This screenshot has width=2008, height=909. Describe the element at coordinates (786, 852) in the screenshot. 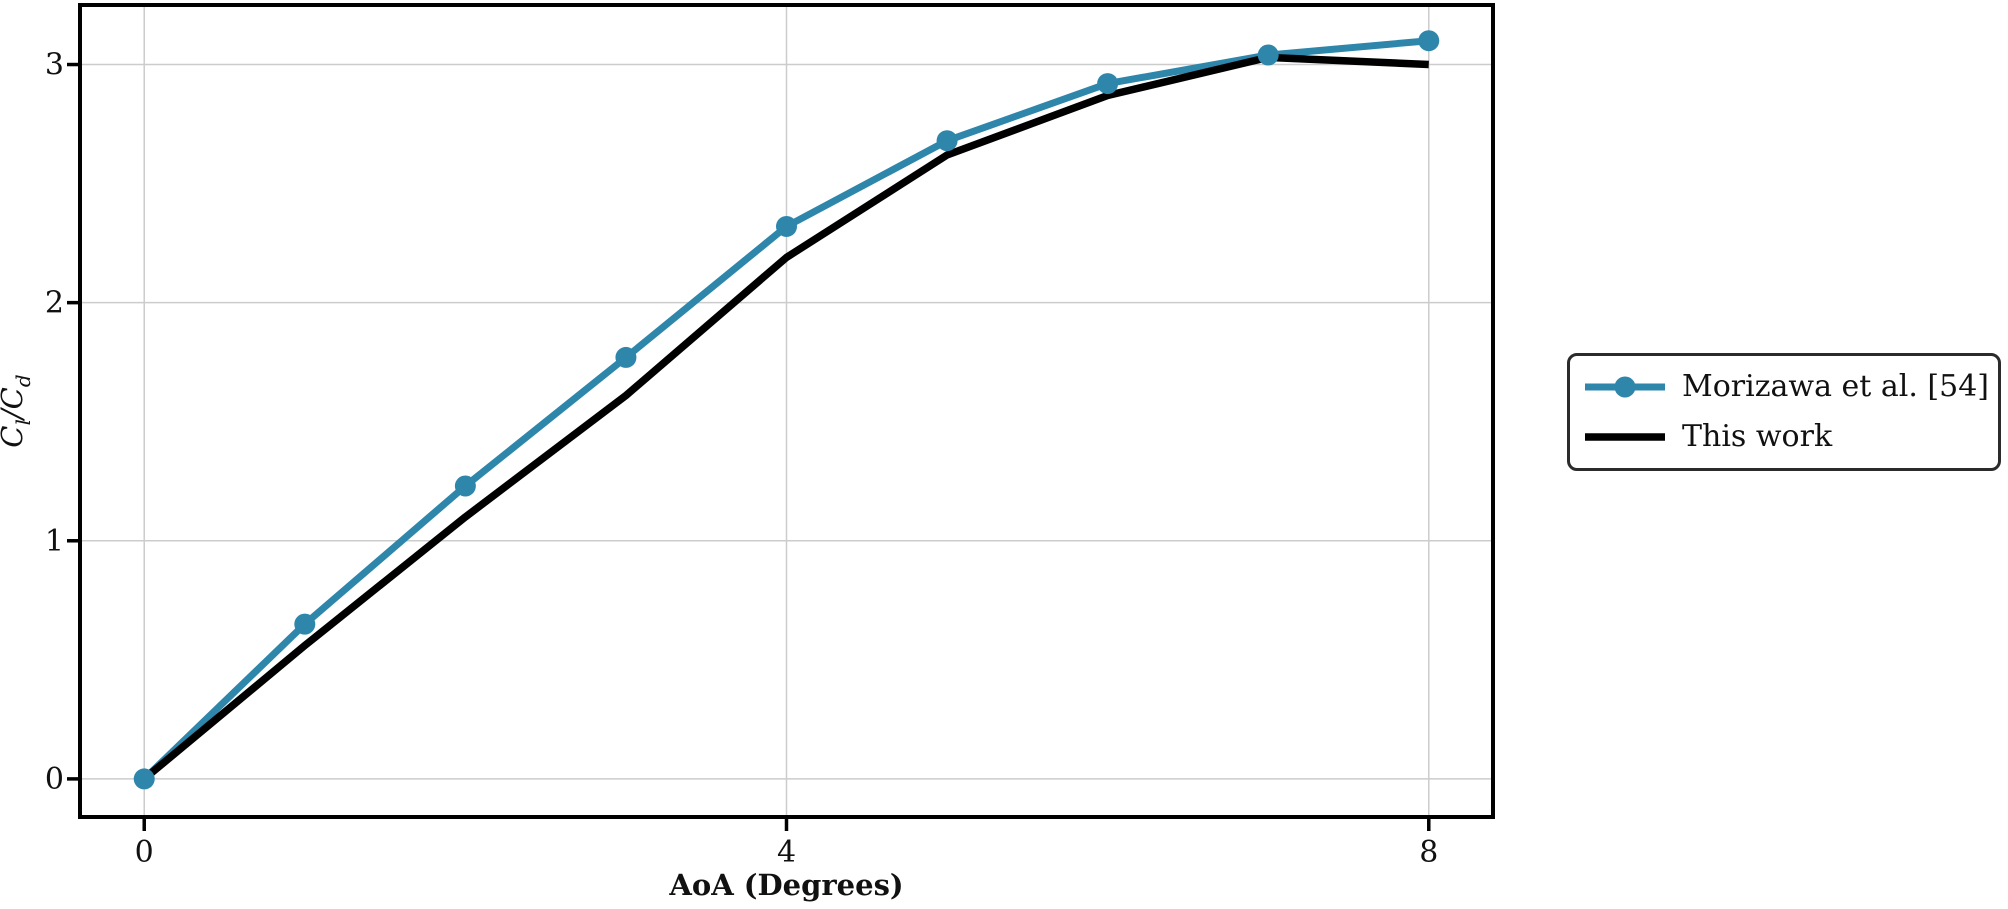

I see `x-tick-label: 4` at that location.